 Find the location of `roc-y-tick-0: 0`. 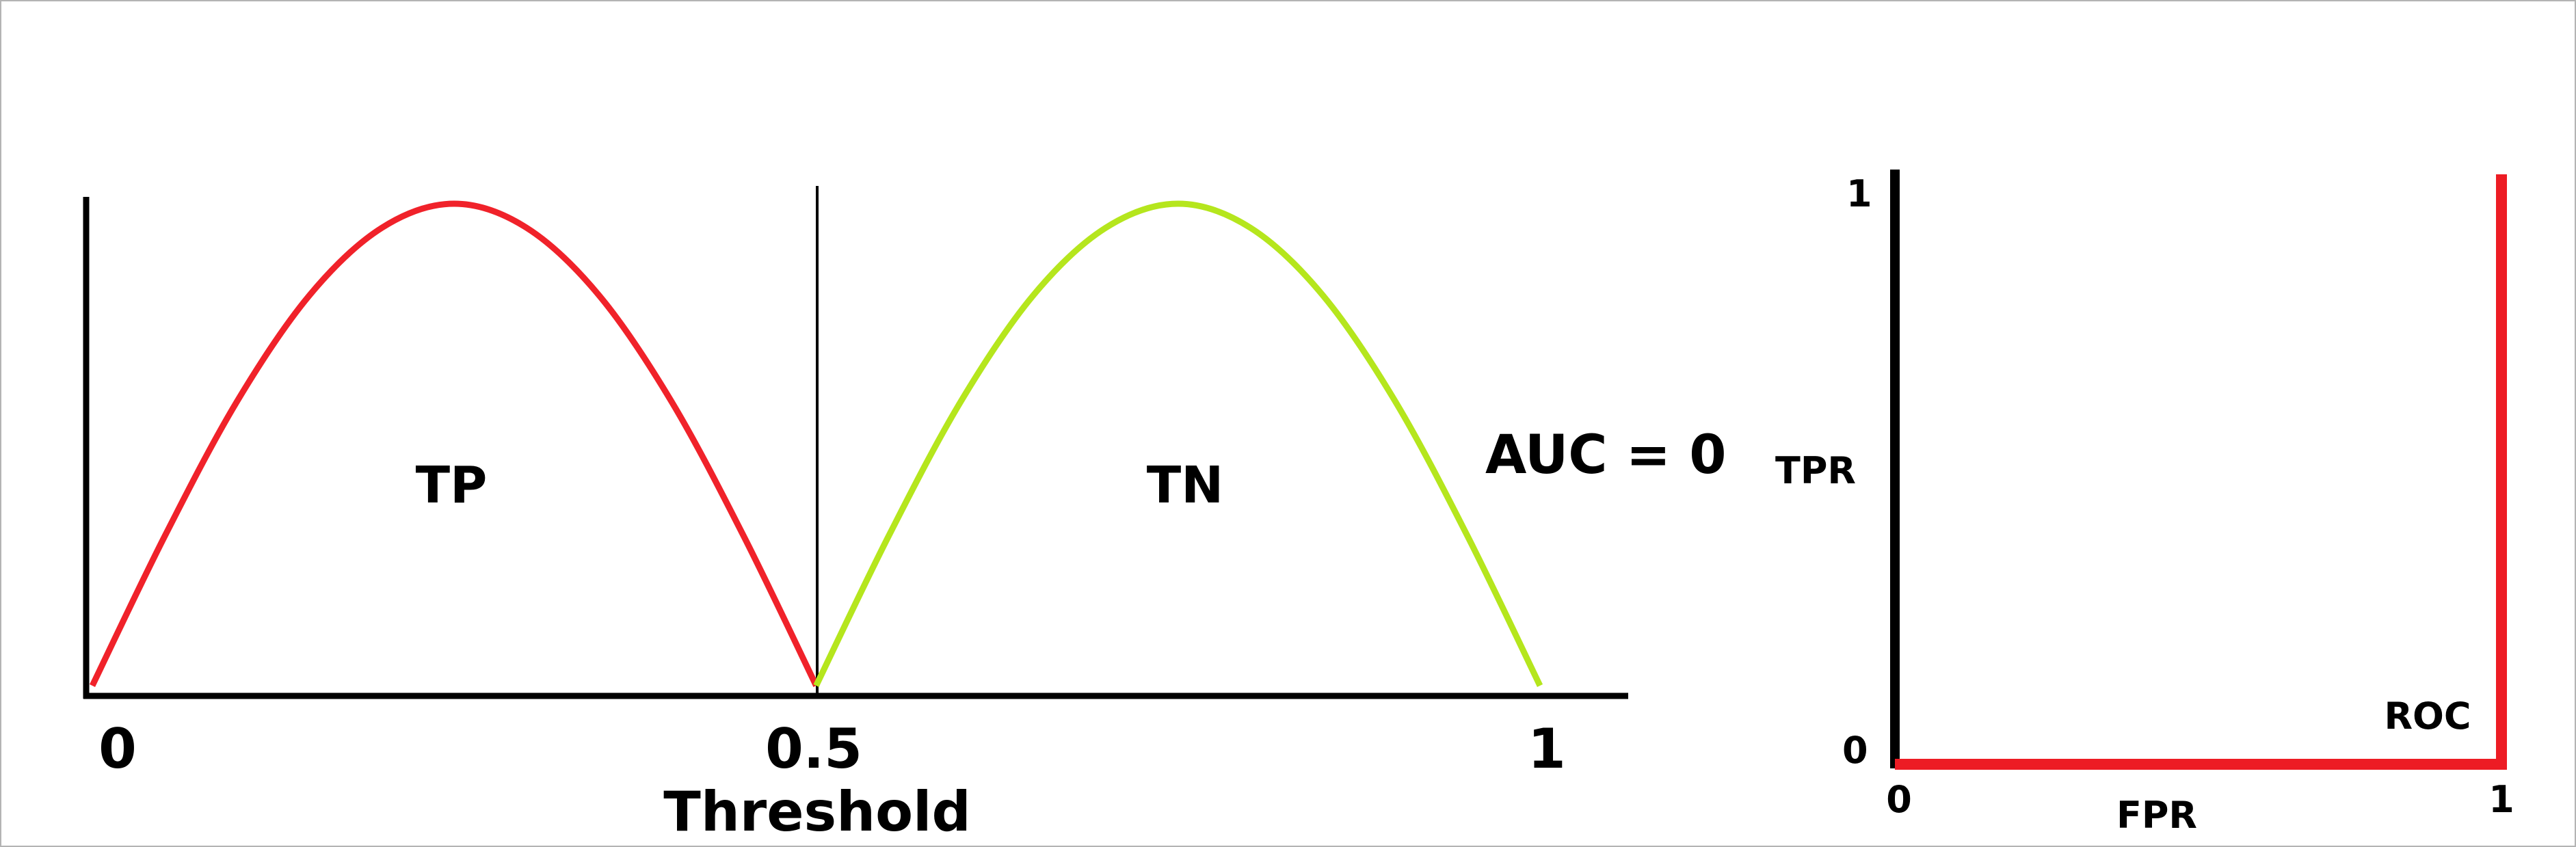

roc-y-tick-0: 0 is located at coordinates (1855, 751).